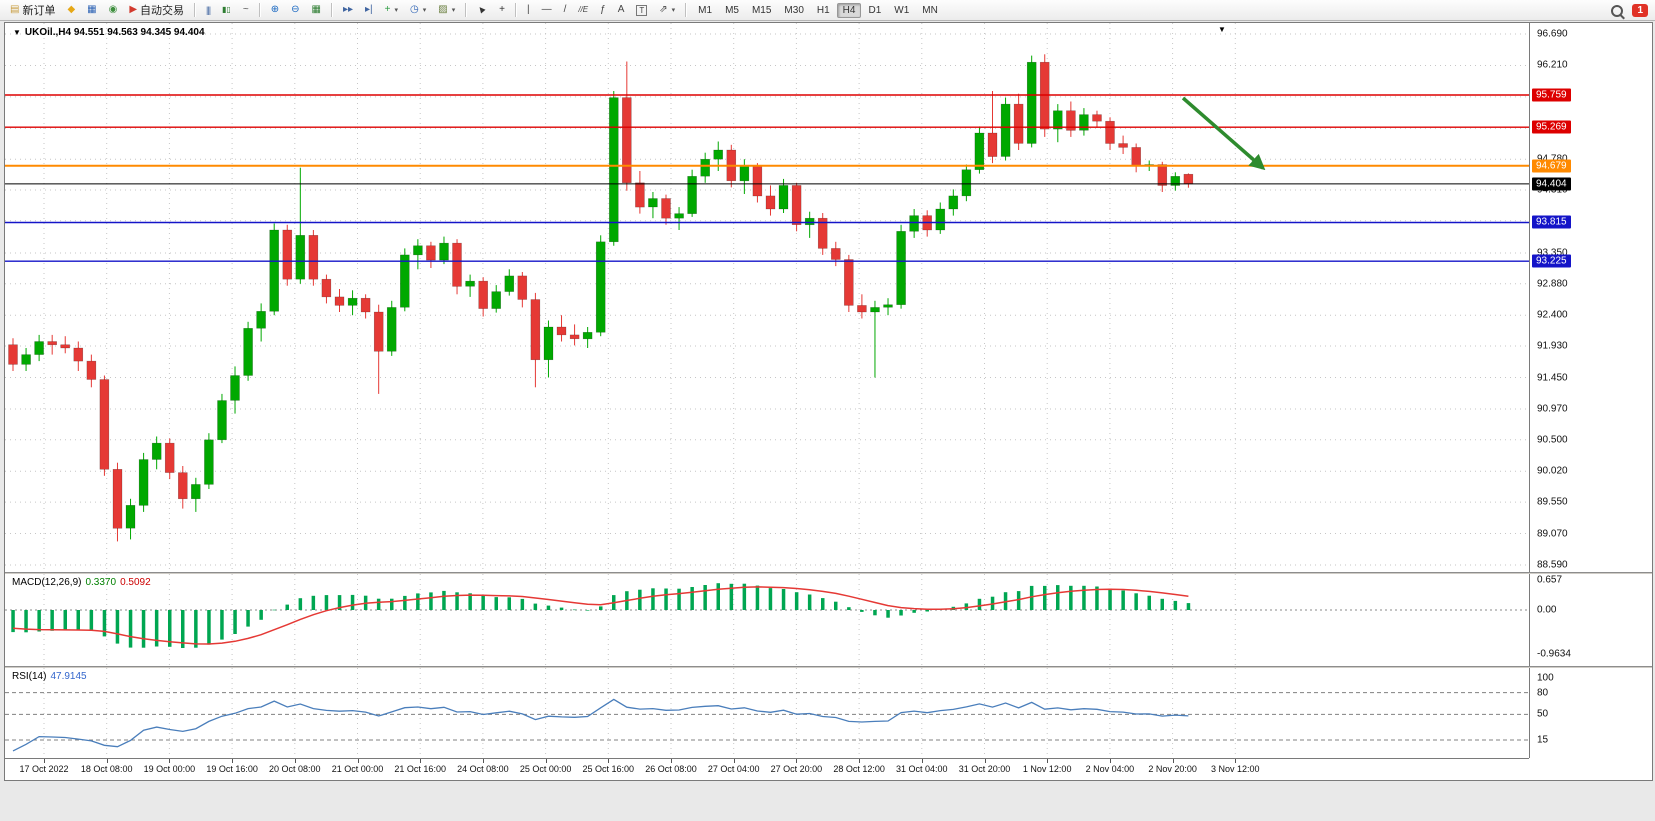  I want to click on indicators-button: + ▾, so click(391, 10).